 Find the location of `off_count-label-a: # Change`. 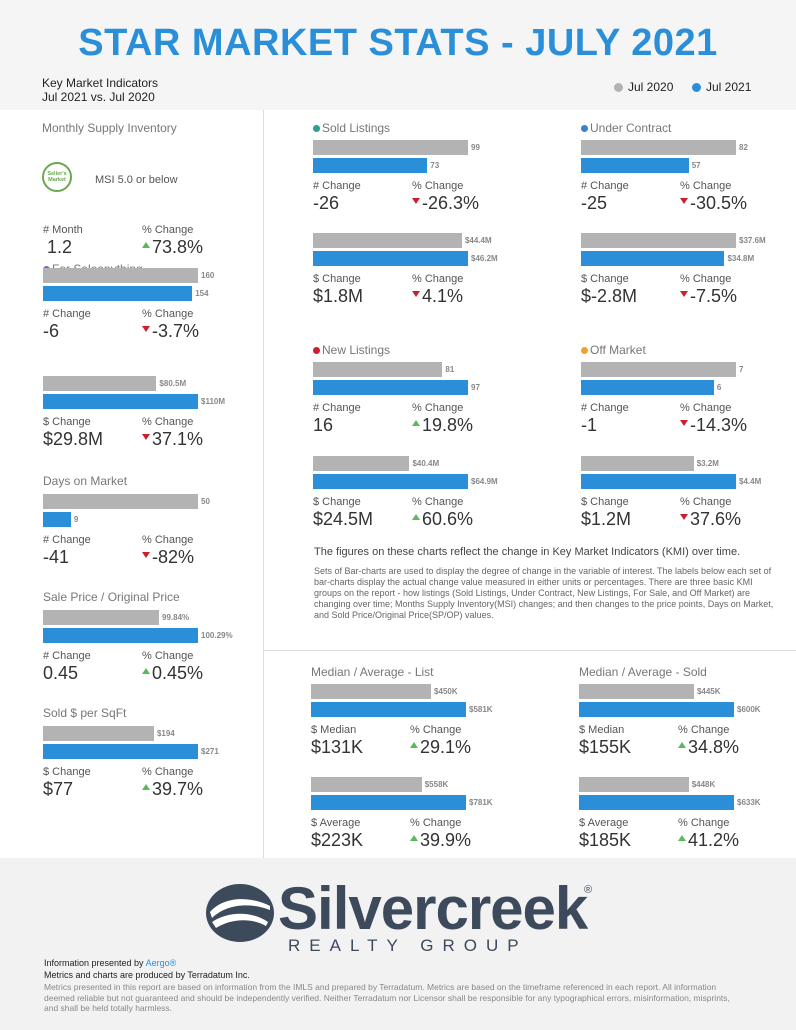

off_count-label-a: # Change is located at coordinates (605, 408).